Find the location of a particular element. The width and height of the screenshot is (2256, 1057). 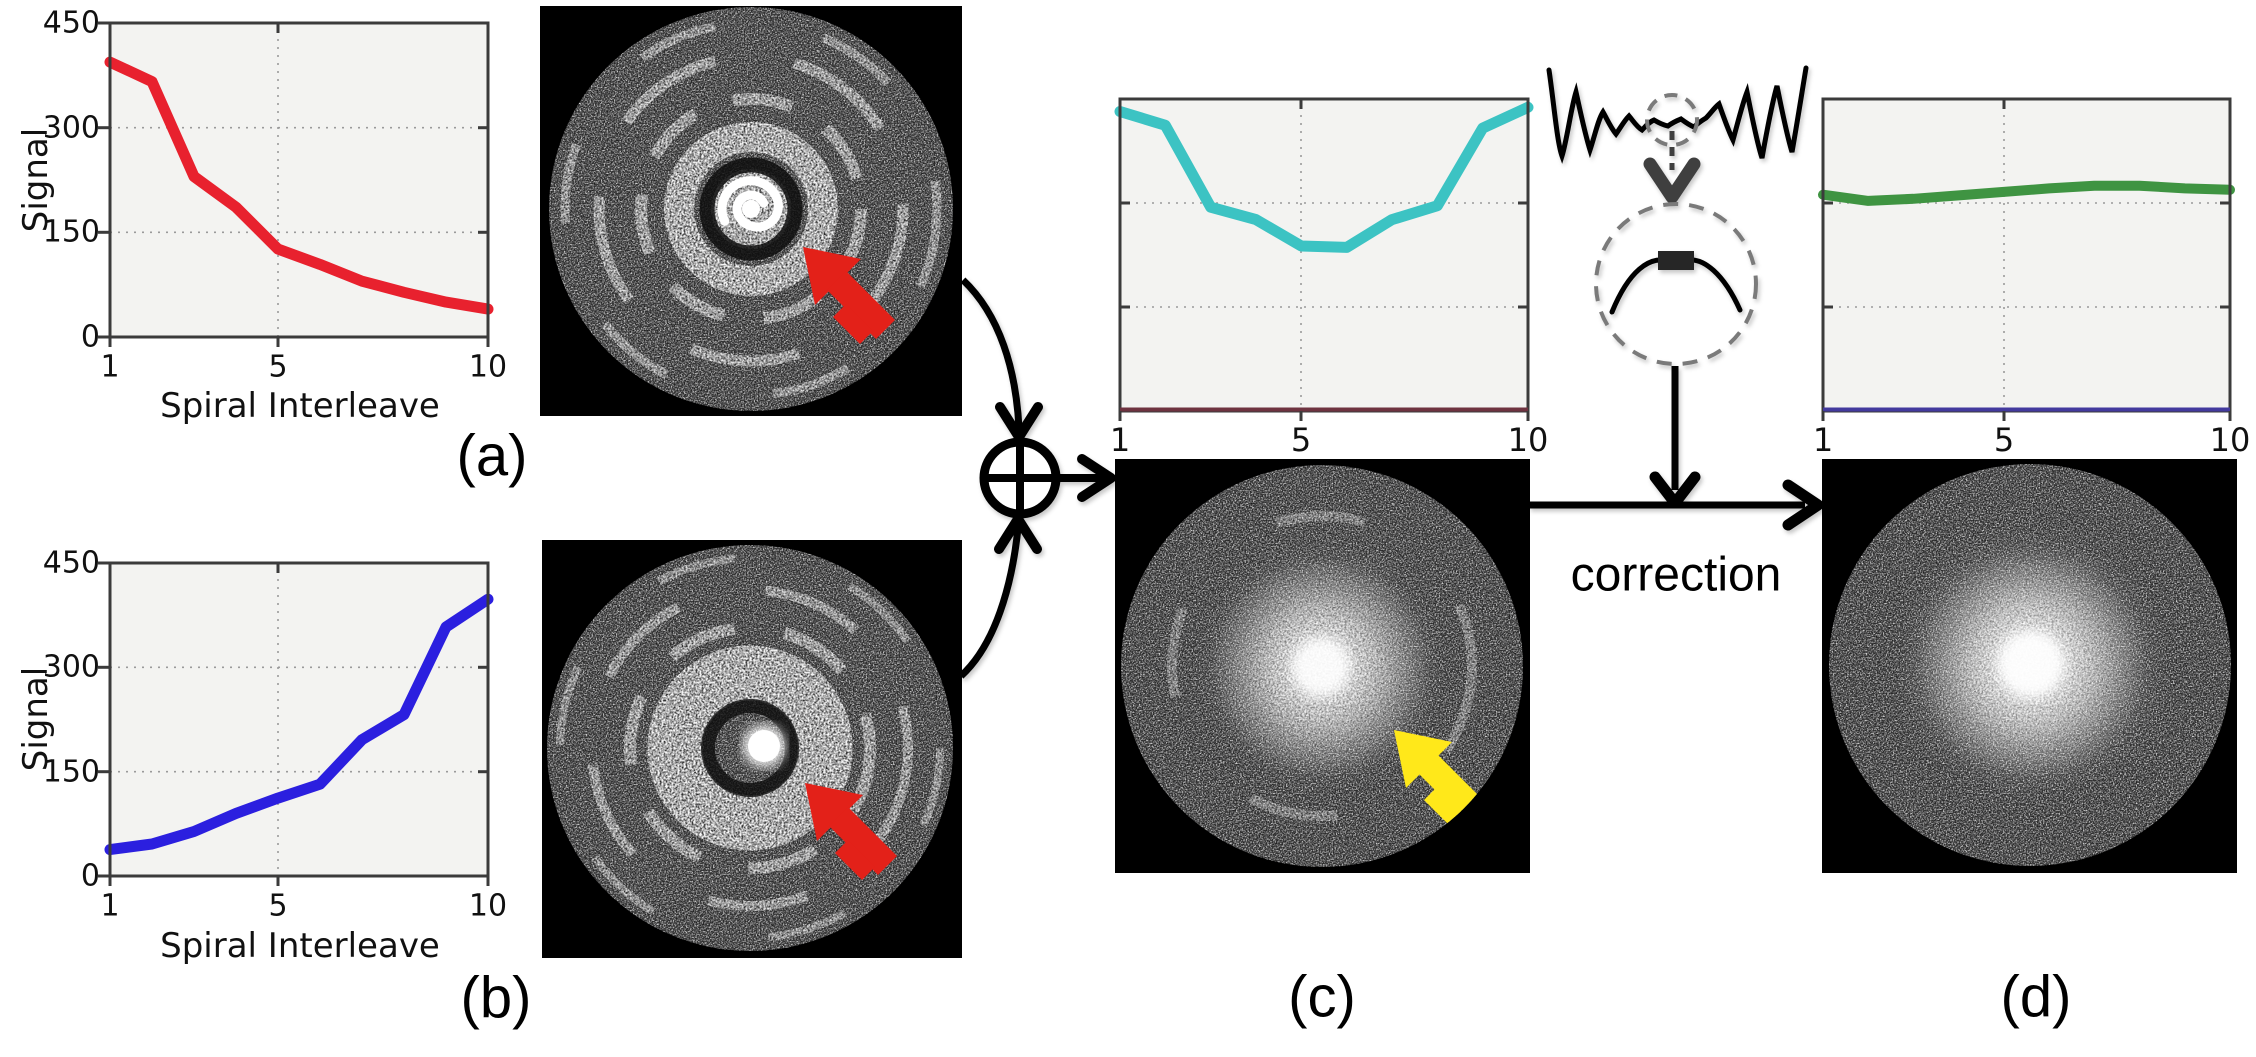

plot-a-xtick-5: 5 is located at coordinates (278, 367).